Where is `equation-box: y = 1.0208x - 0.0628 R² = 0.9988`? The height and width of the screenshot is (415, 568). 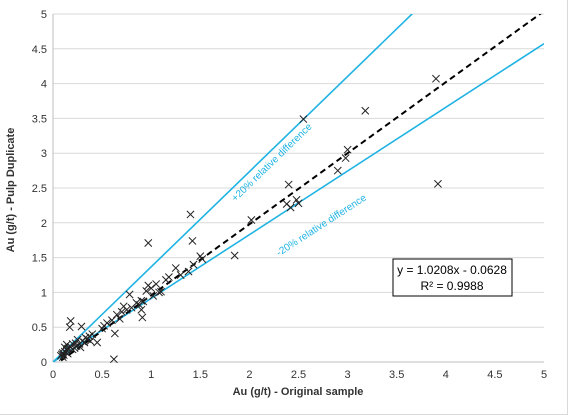
equation-box: y = 1.0208x - 0.0628 R² = 0.9988 is located at coordinates (452, 277).